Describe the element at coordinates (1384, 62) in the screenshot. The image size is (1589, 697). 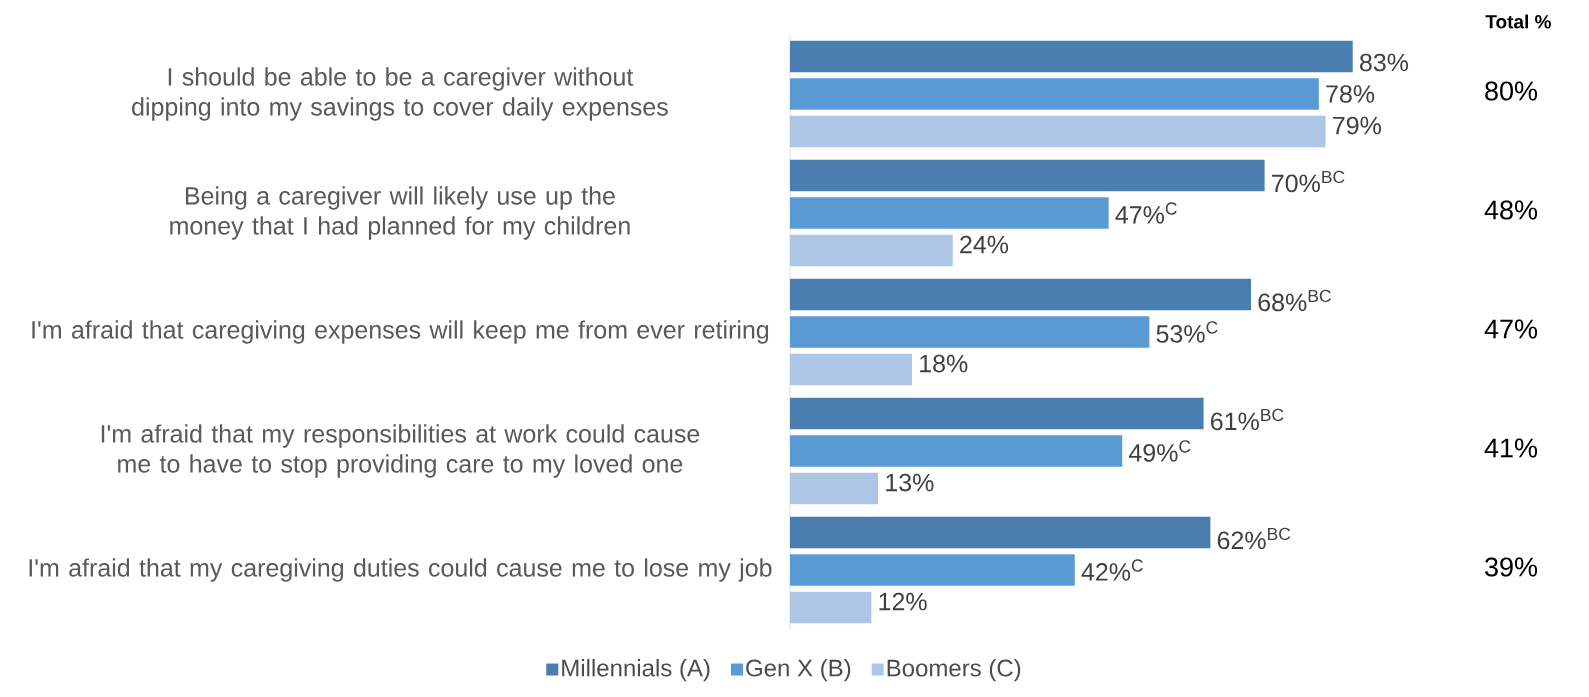
I see `data-label: 83%` at that location.